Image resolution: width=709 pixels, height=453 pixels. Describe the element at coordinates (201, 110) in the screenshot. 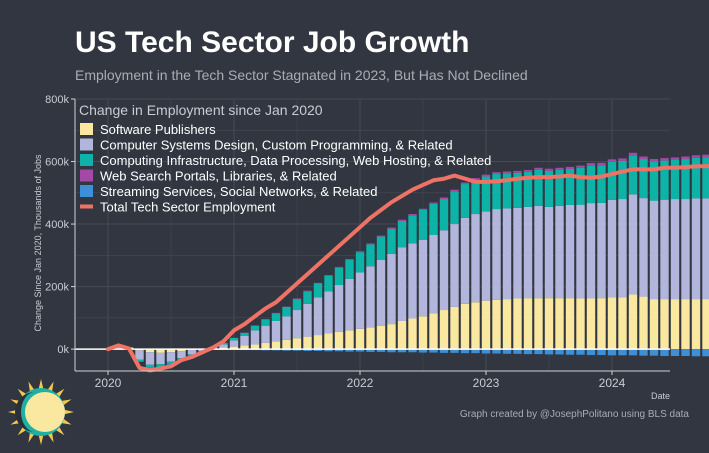

I see `legend-title: Change in Employment since Jan 2020` at that location.